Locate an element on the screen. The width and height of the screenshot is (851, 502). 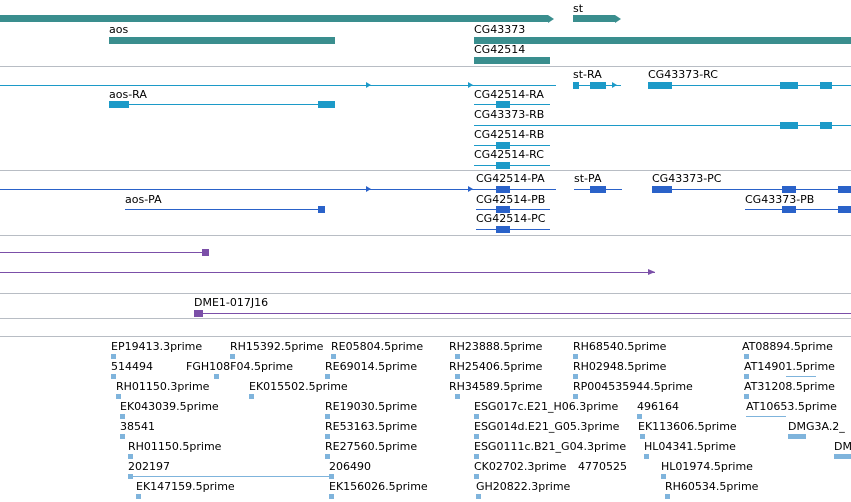
est-label: AT14901.5prime is located at coordinates (789, 366).